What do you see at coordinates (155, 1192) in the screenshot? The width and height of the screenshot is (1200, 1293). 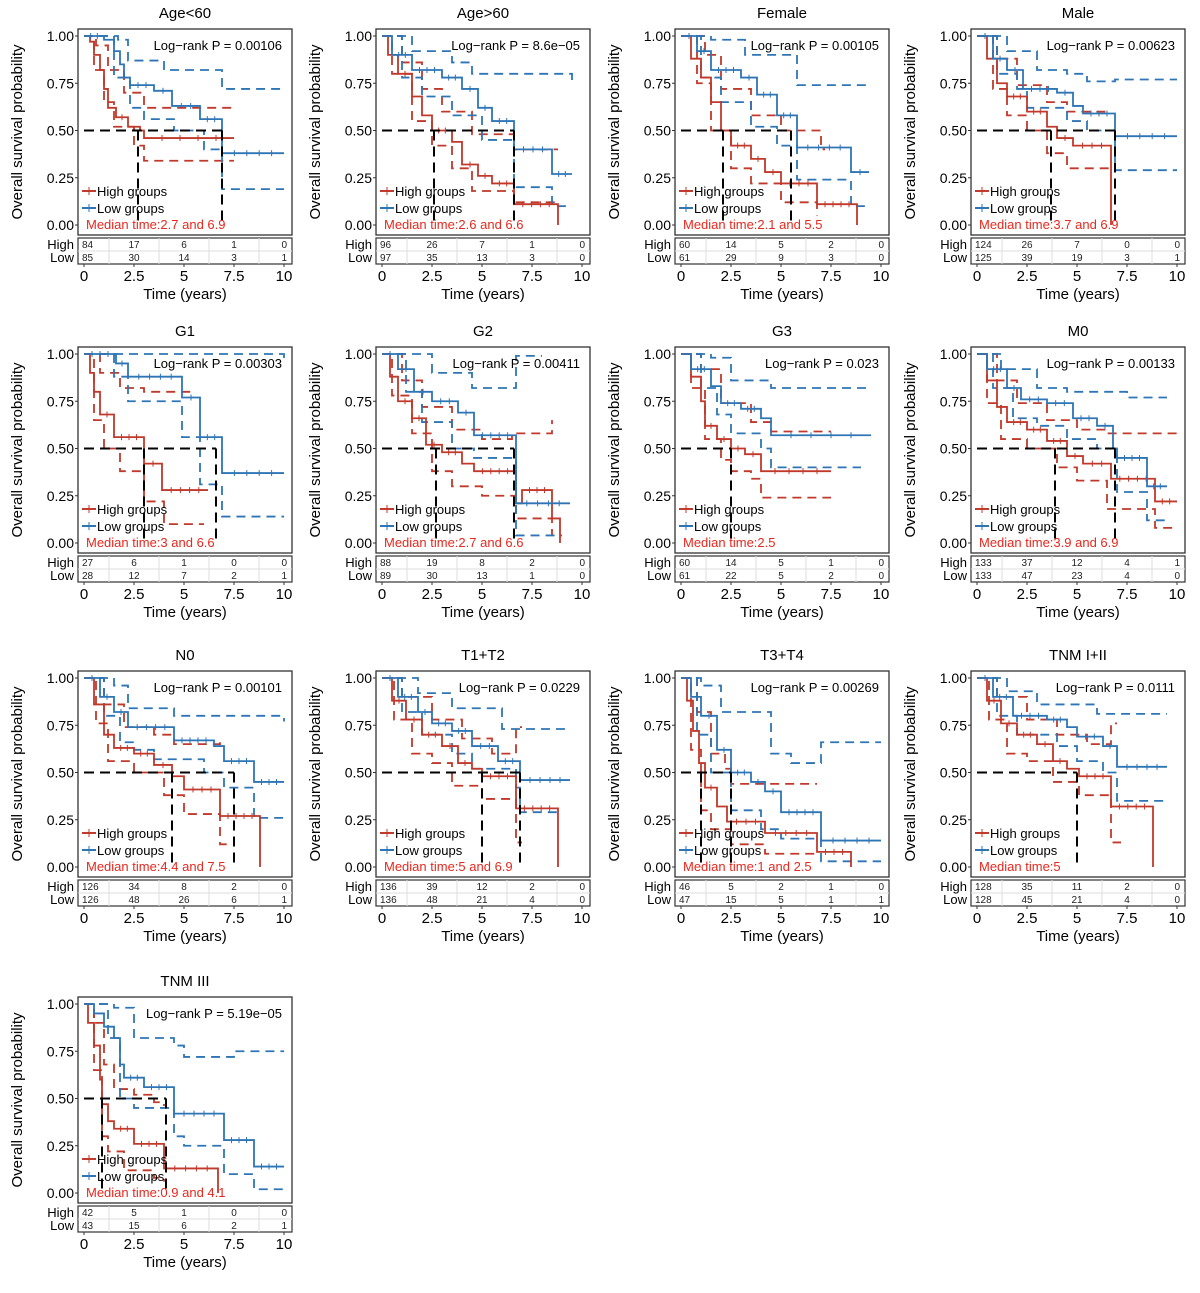 I see `median-time-text: Median time:0.9 and 4.1` at bounding box center [155, 1192].